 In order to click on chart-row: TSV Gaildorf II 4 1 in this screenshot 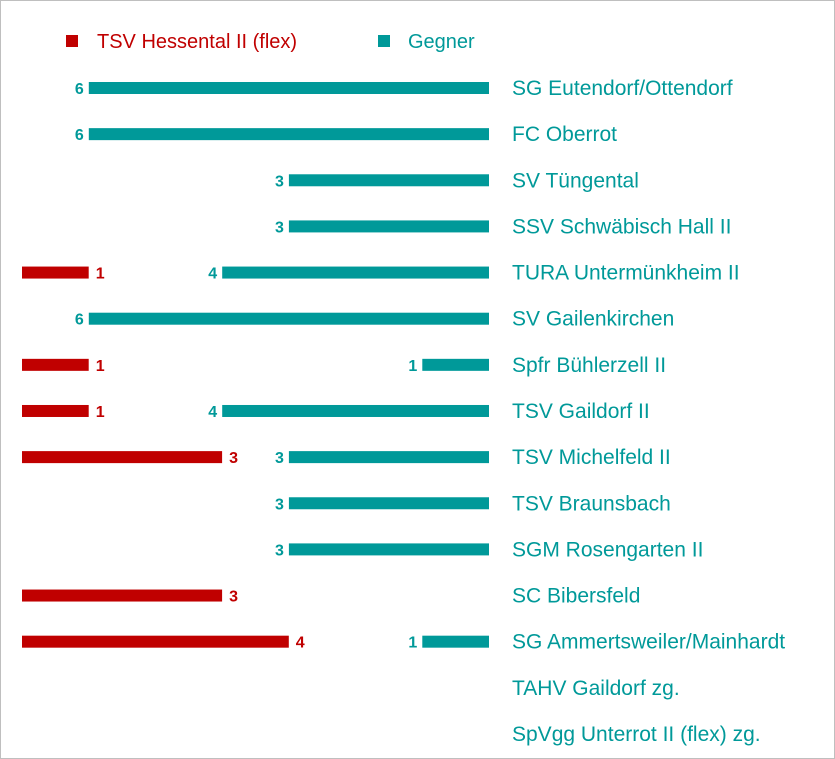, I will do `click(336, 411)`.